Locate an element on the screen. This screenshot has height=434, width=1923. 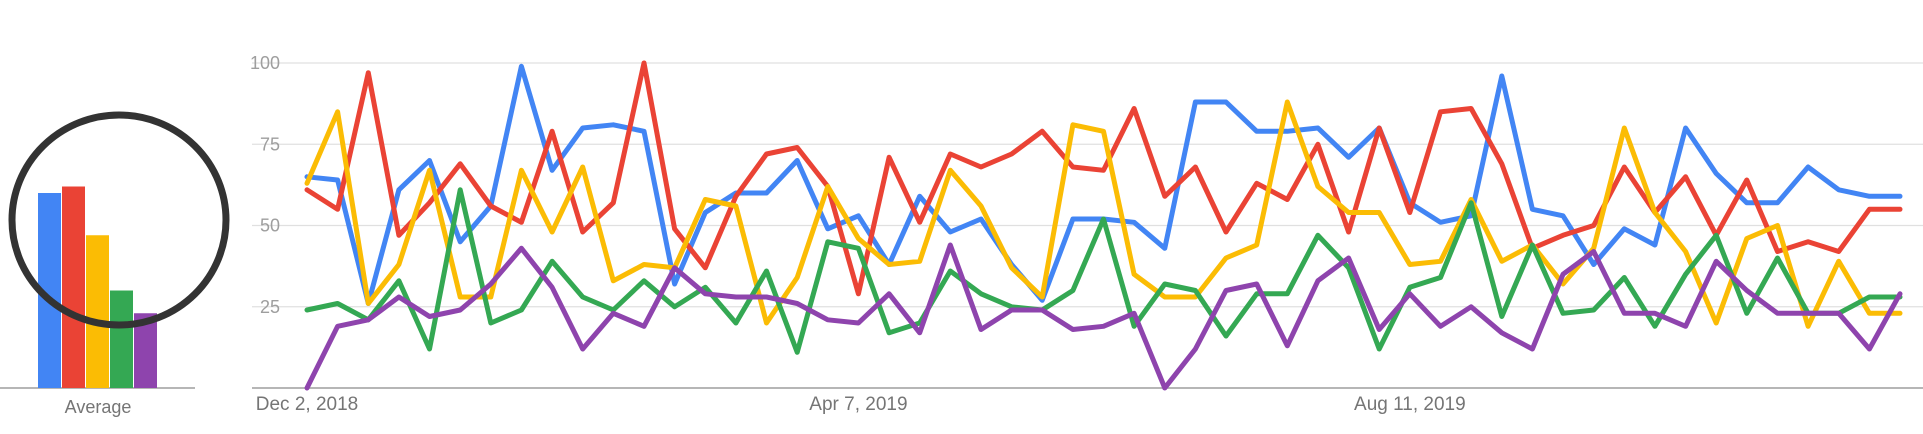
y-tick-labels: 25 50 75 100 is located at coordinates (265, 185).